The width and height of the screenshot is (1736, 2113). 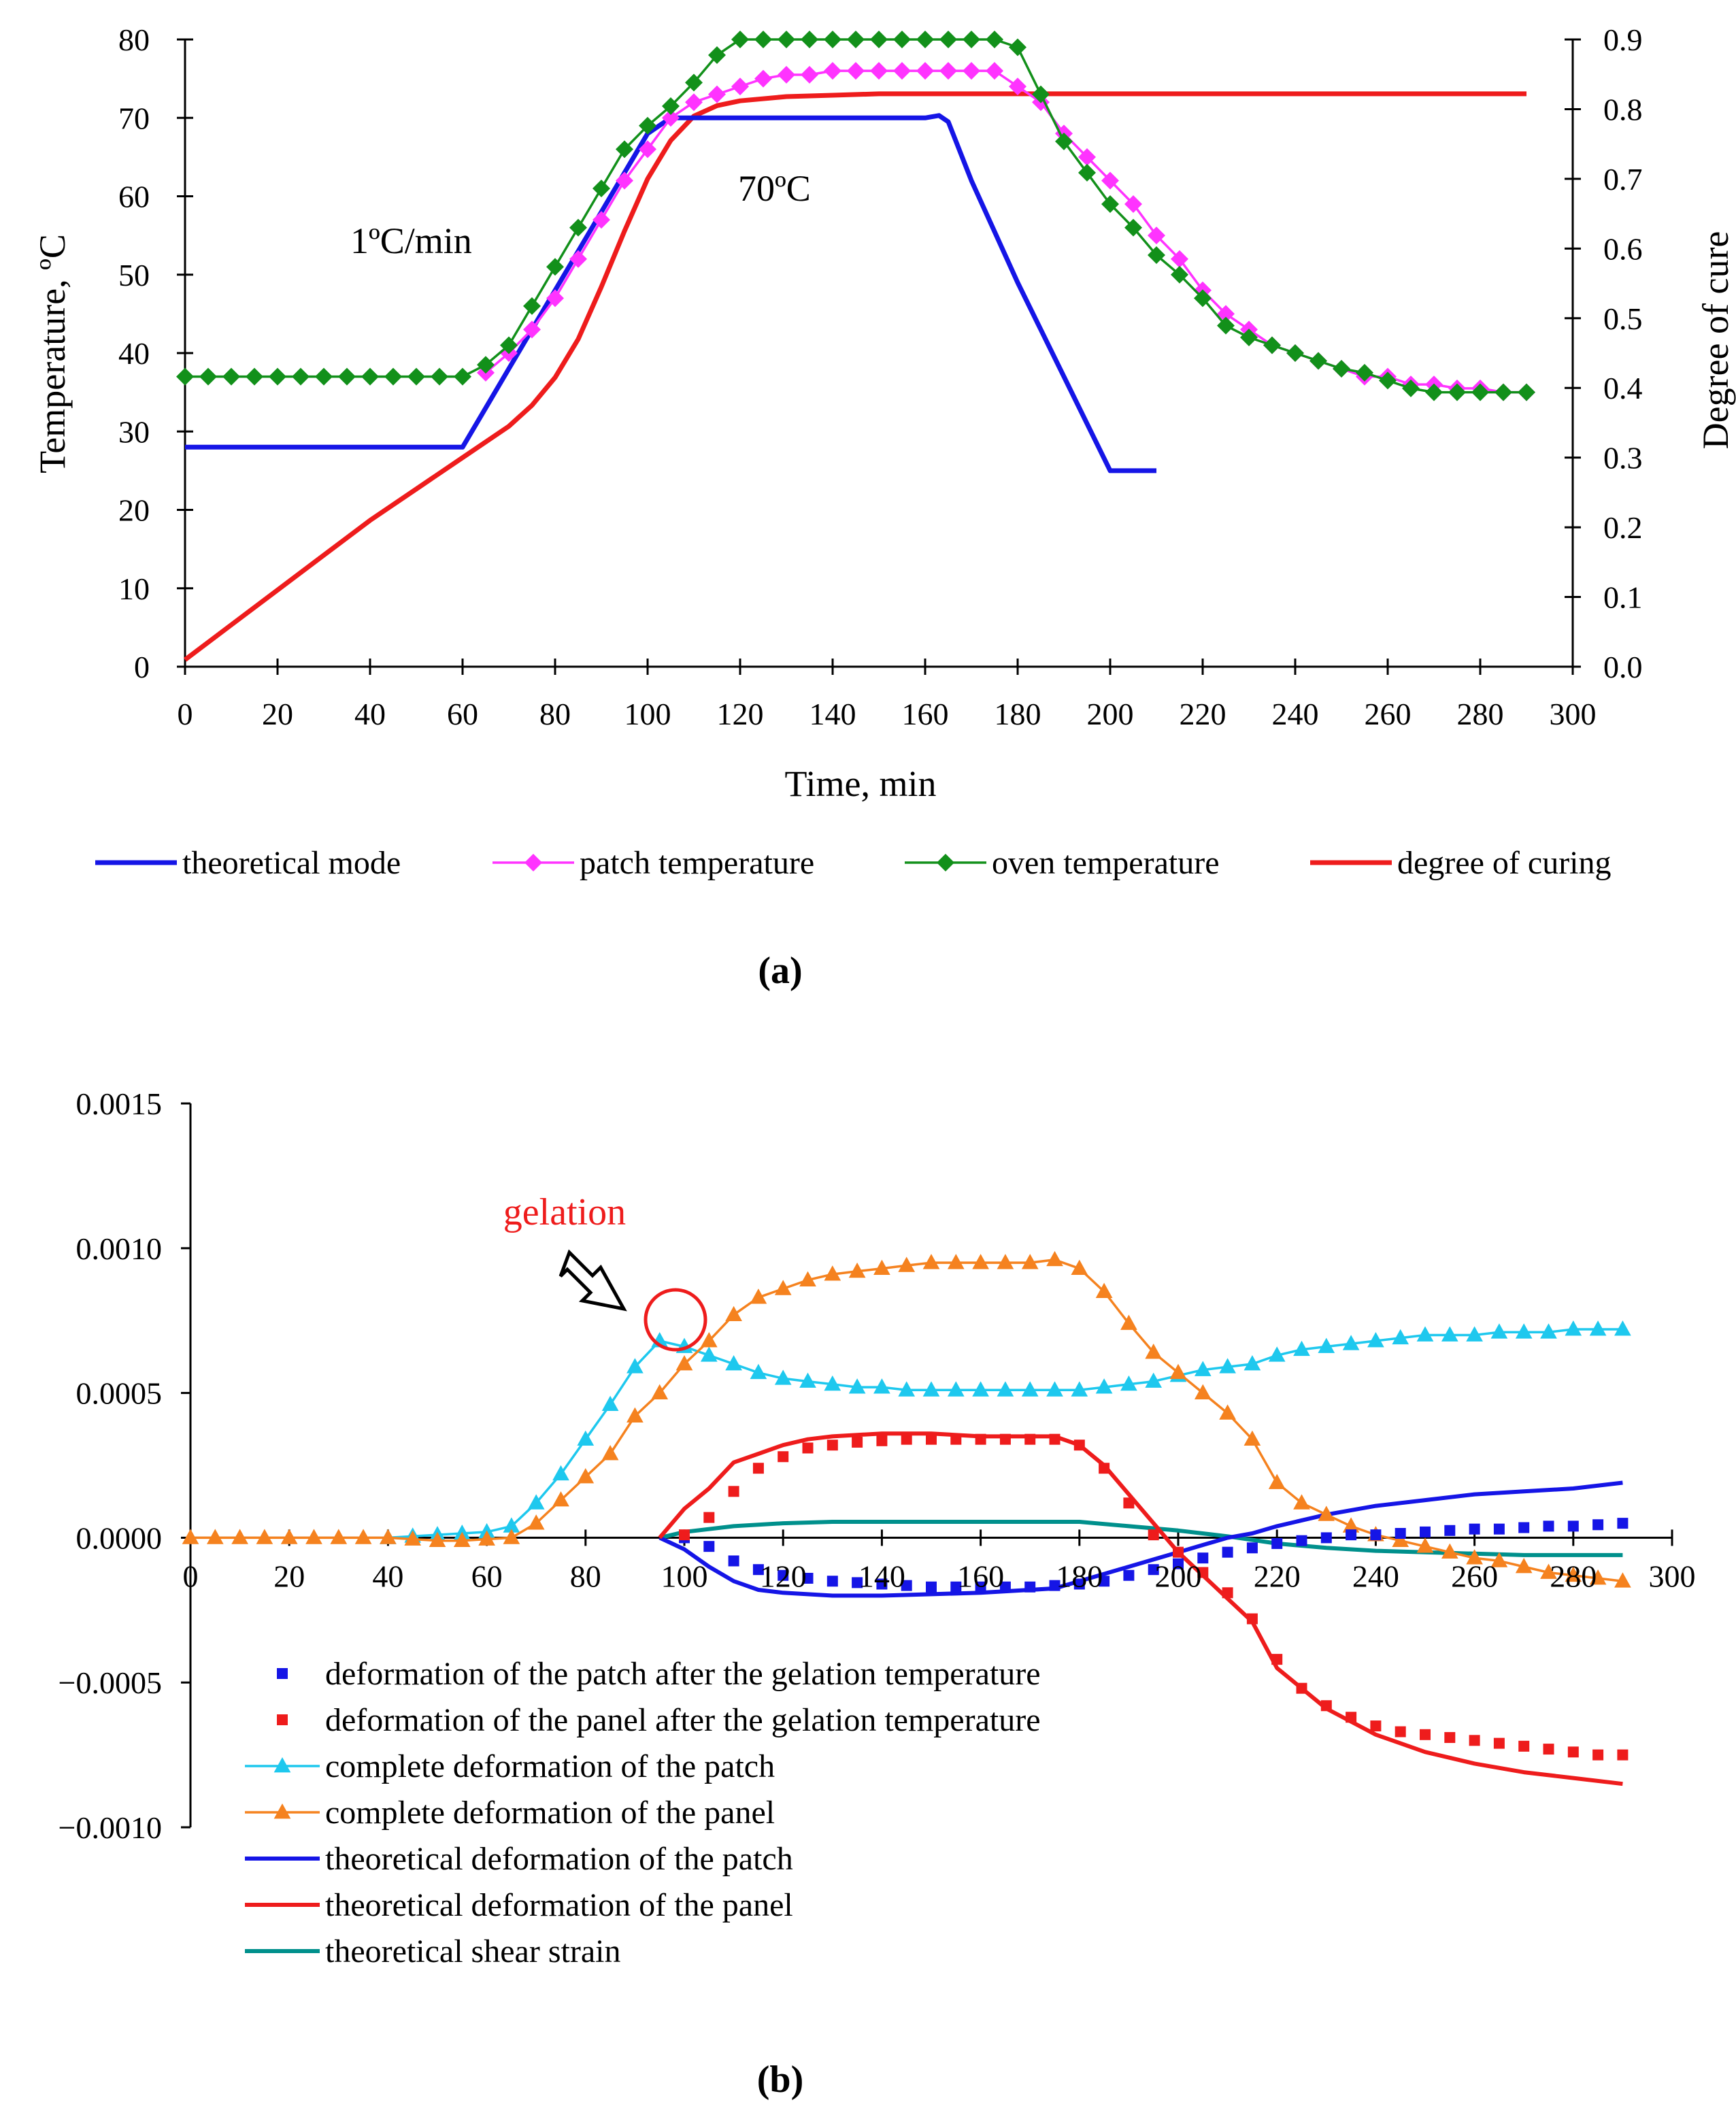 What do you see at coordinates (592, 1280) in the screenshot?
I see `gelation-arrow-icon` at bounding box center [592, 1280].